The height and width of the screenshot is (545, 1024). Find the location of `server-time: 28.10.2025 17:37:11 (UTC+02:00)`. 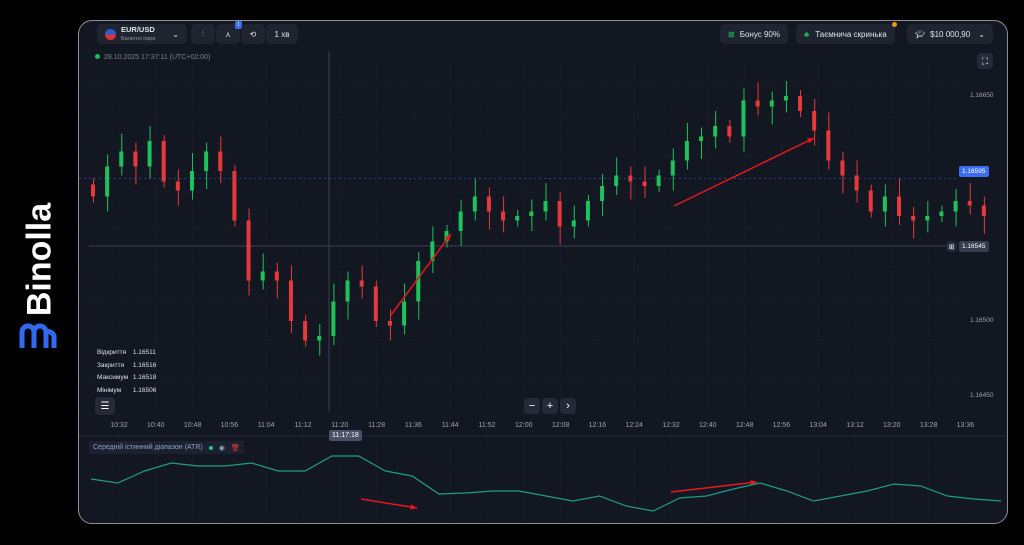

server-time: 28.10.2025 17:37:11 (UTC+02:00) is located at coordinates (152, 57).